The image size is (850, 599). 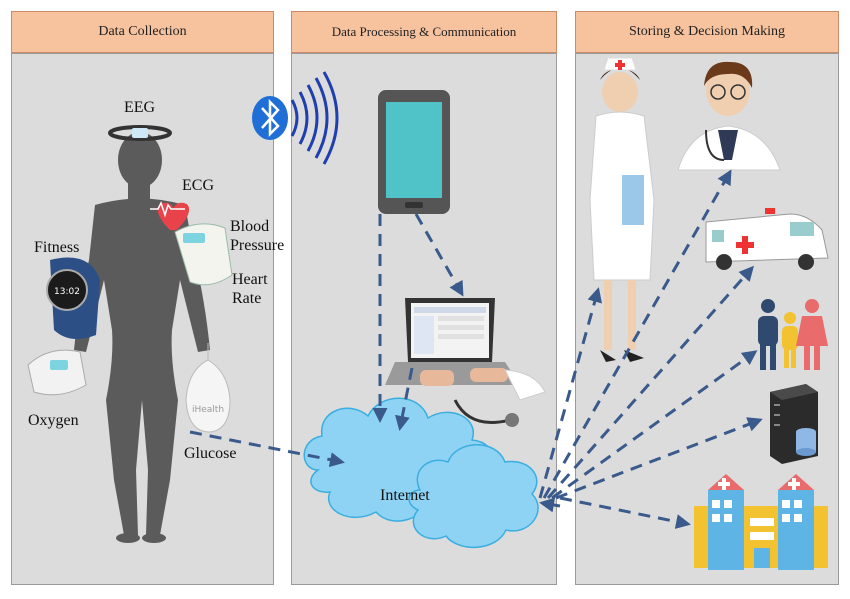 What do you see at coordinates (142, 32) in the screenshot?
I see `panel-title-data-collection: Data Collection` at bounding box center [142, 32].